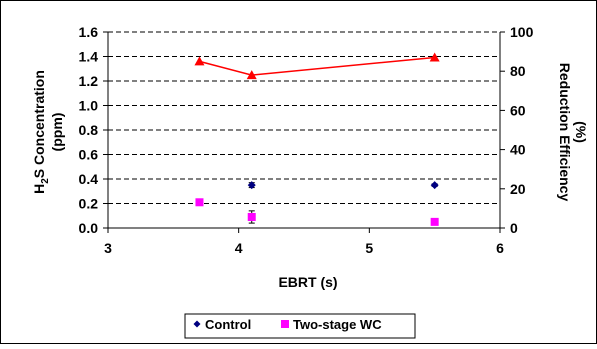 The width and height of the screenshot is (597, 349). I want to click on legend: Control Two-stage WC, so click(300, 326).